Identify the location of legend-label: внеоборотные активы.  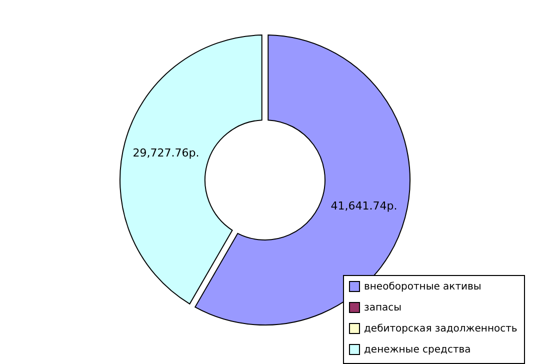
(423, 287).